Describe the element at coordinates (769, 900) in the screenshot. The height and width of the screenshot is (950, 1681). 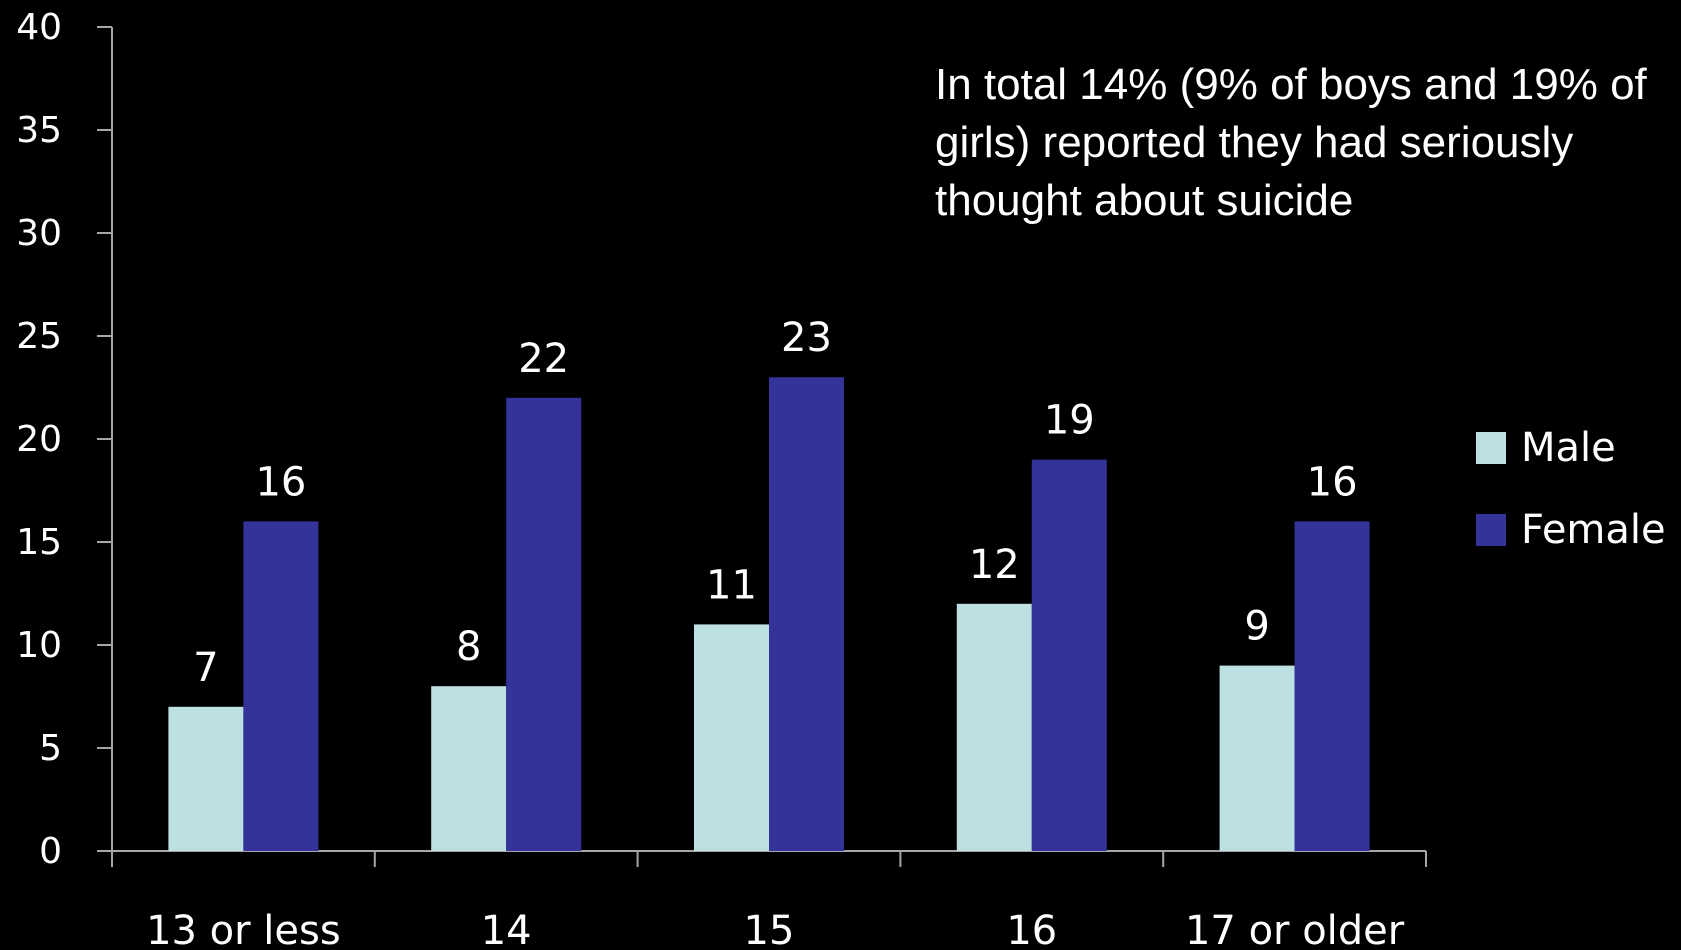
I see `x-axis: 13 or less 14 15 16 17 or older` at that location.